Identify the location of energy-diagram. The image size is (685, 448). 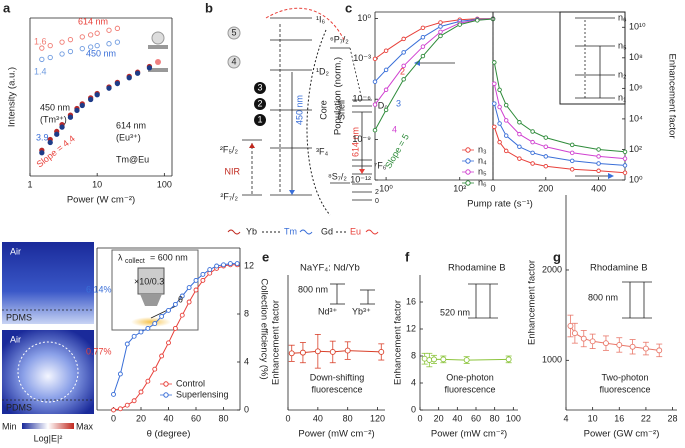
(303, 121).